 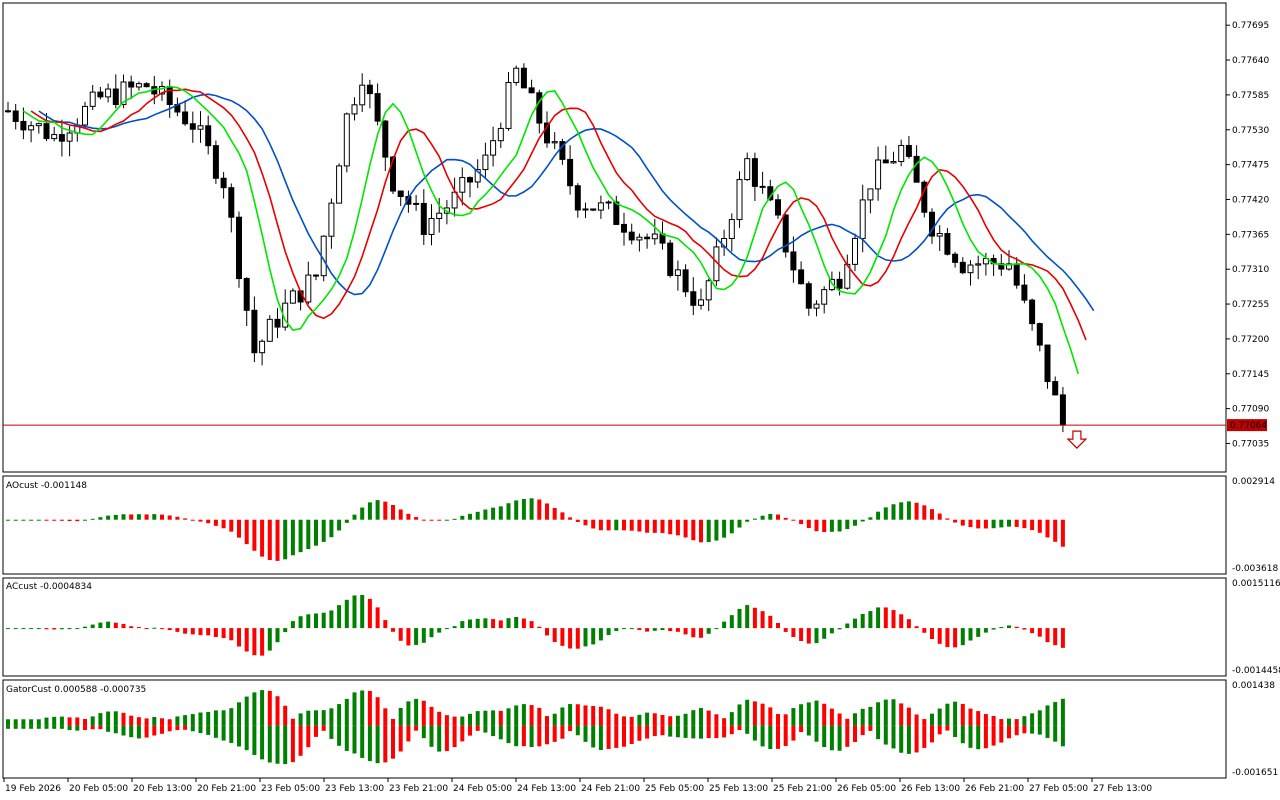 I want to click on gator-indicator-pane, so click(x=535, y=727).